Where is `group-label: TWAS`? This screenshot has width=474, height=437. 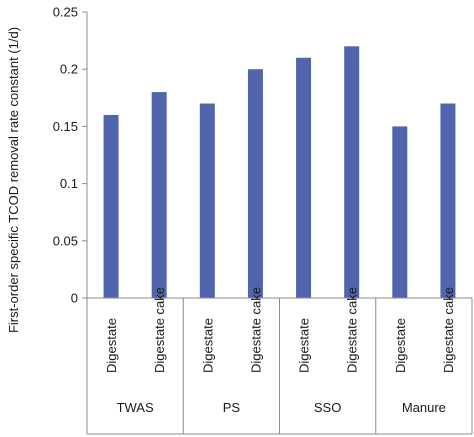 group-label: TWAS is located at coordinates (135, 407).